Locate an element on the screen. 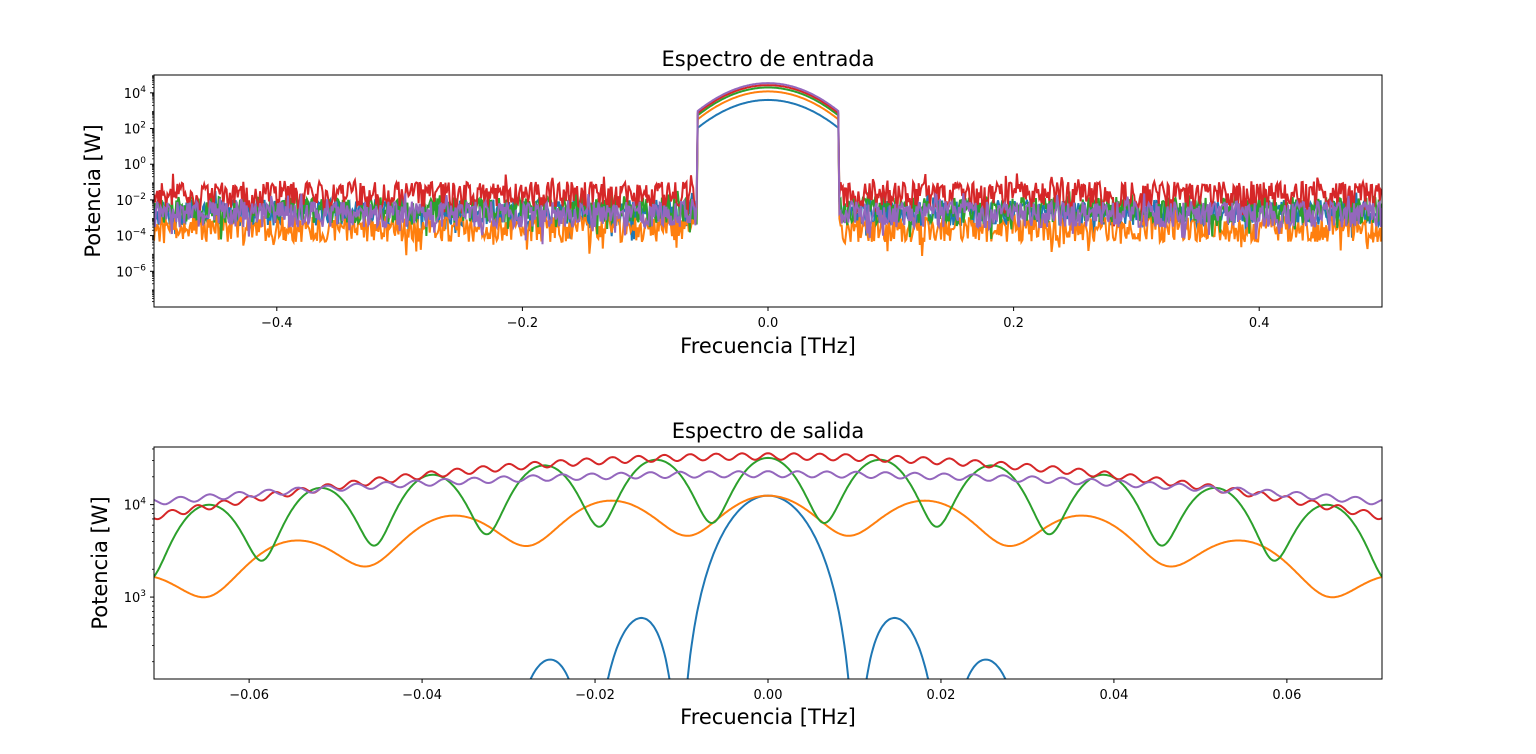  y-tick-label: 10³ is located at coordinates (135, 597).